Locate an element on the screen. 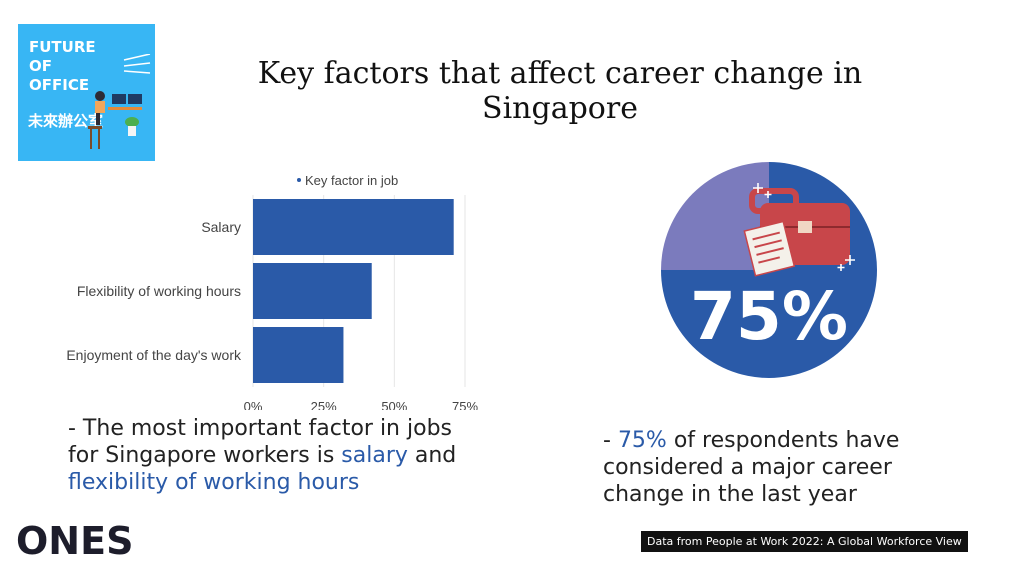  x-tick-label: 50% is located at coordinates (394, 404).